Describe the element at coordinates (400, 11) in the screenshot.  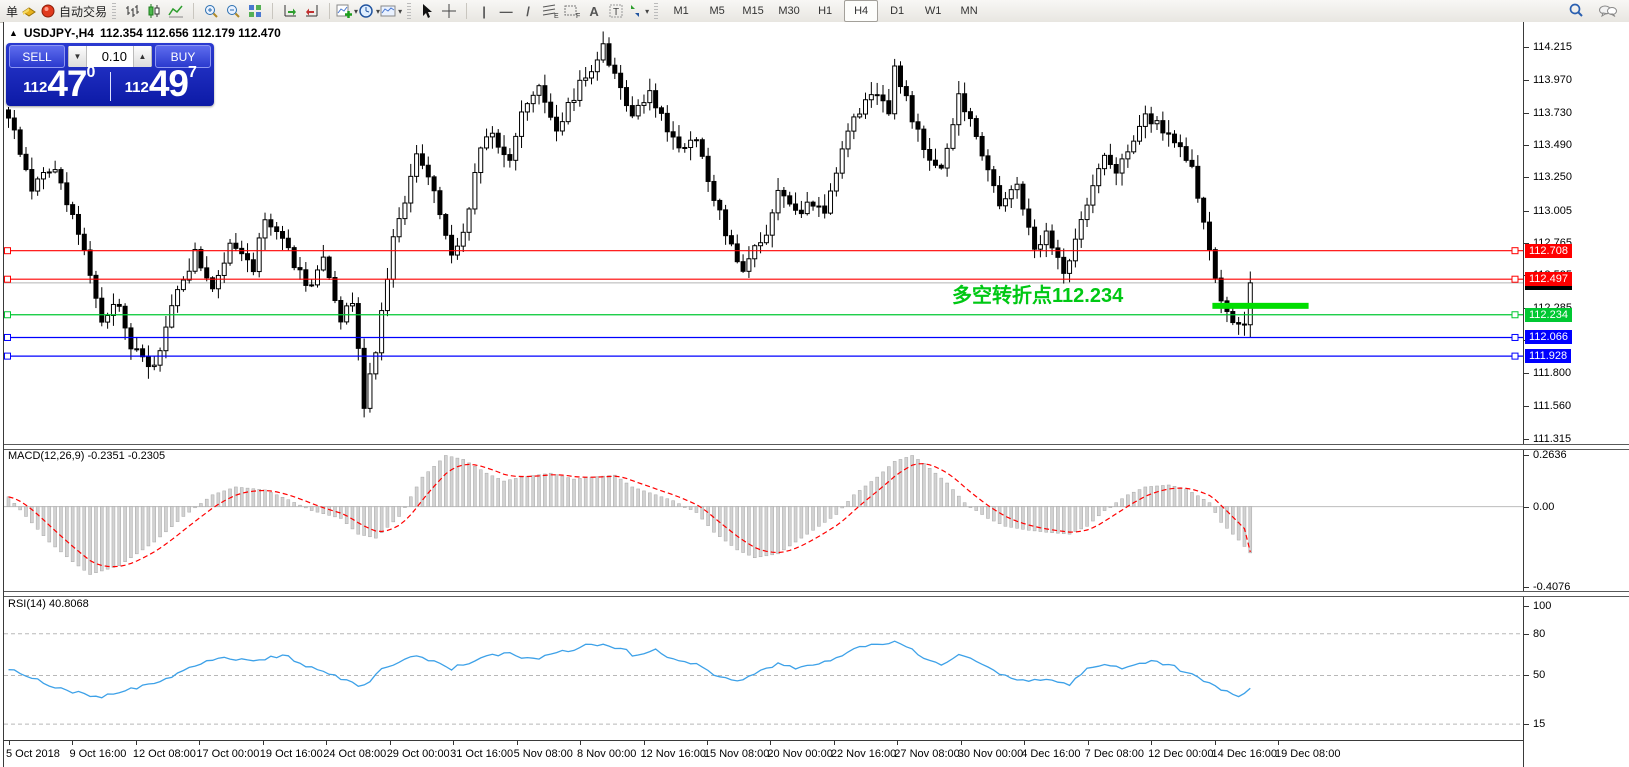
I see `templates-dropdown-icon: ▾` at that location.